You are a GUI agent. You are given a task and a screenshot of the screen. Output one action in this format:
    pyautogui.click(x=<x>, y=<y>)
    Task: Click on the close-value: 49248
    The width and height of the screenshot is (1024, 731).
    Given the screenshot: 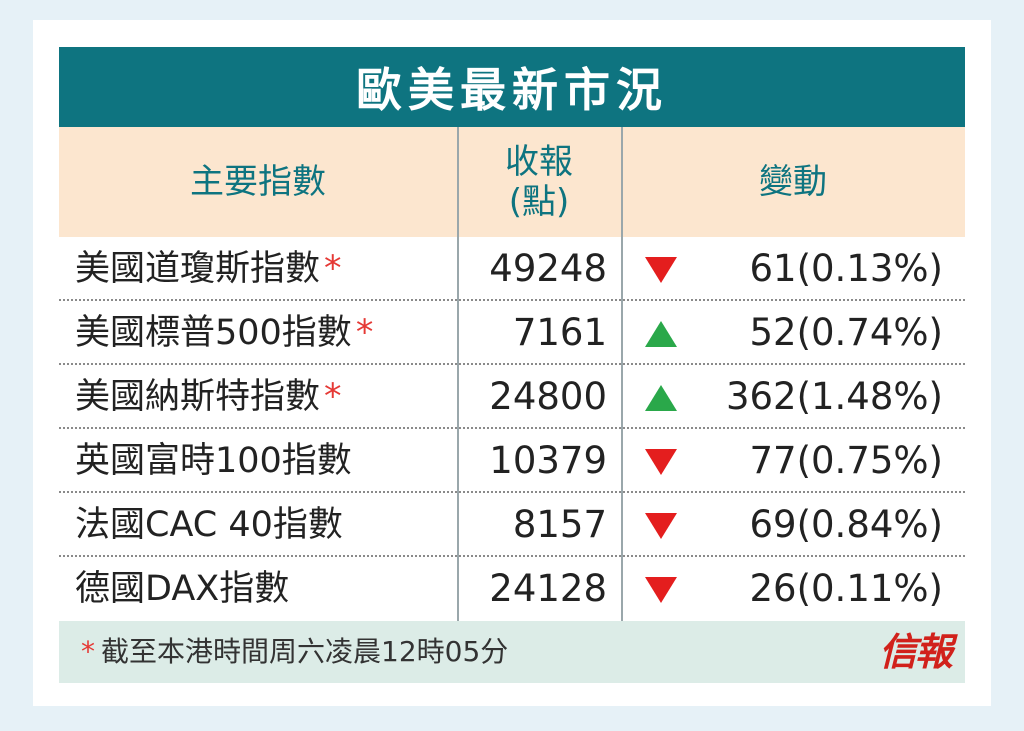 What is the action you would take?
    pyautogui.click(x=548, y=268)
    